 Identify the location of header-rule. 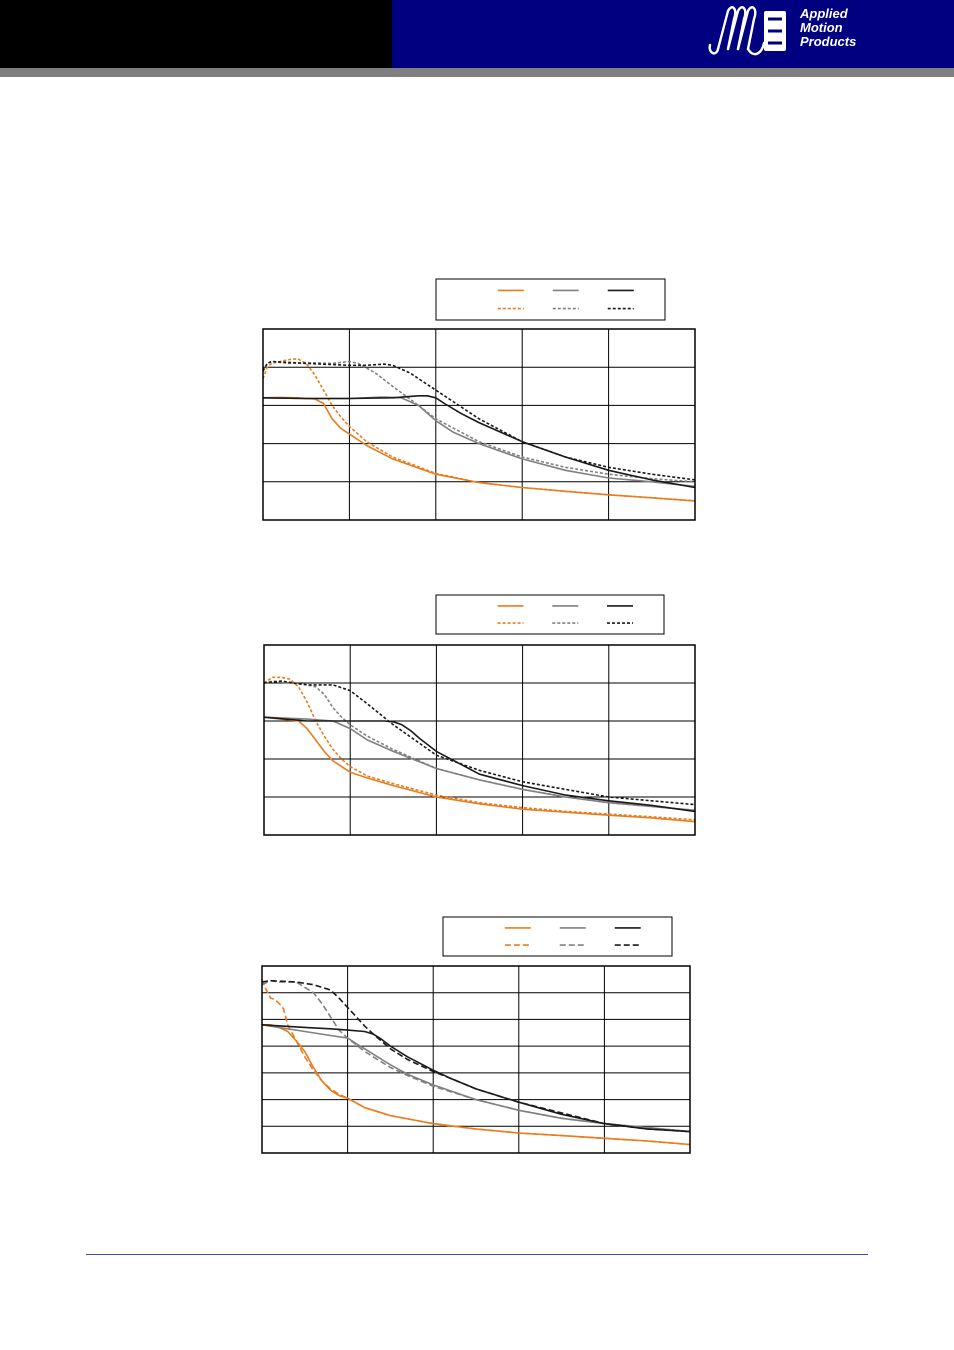
(477, 72).